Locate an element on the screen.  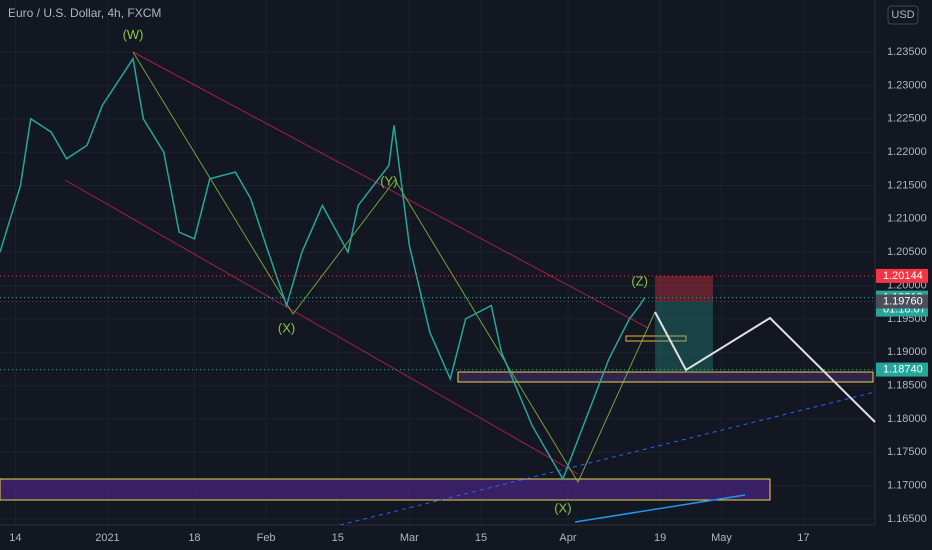
y-tick-label: 1.21500 is located at coordinates (907, 185).